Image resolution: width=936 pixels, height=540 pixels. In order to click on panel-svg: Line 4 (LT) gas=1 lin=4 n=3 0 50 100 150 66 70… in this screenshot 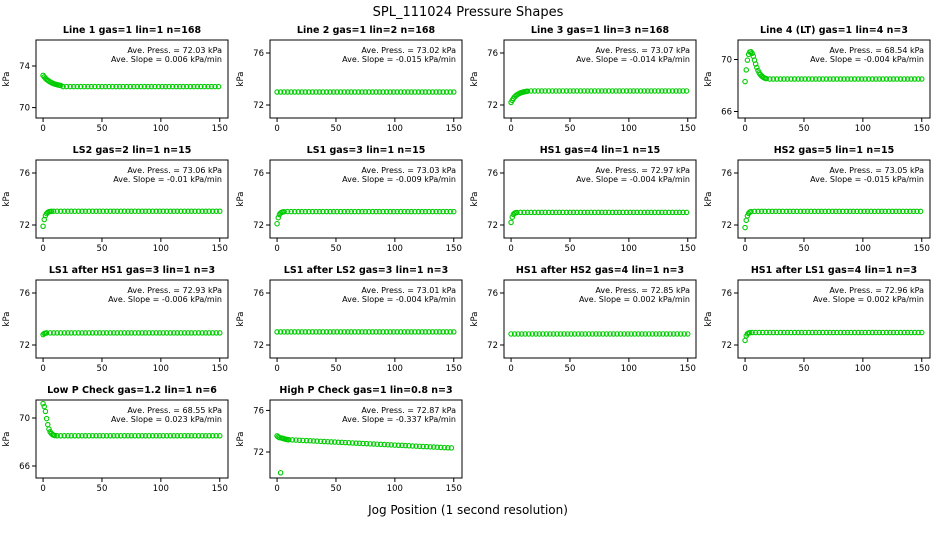, I will do `click(817, 79)`.